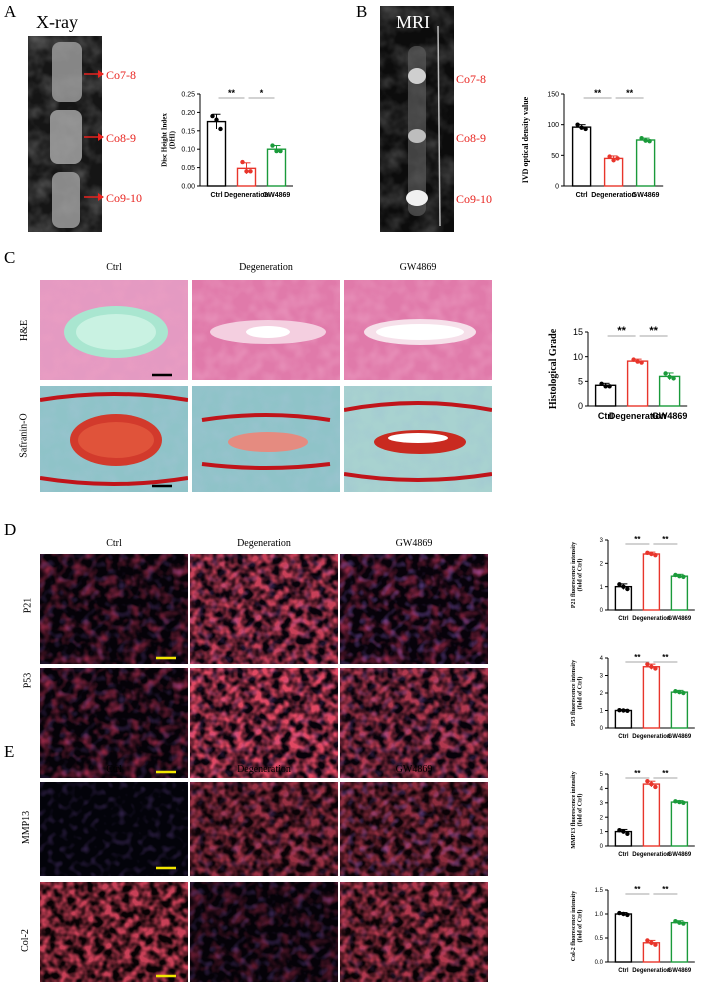 The height and width of the screenshot is (991, 727). I want to click on xray-label-co78: Co7-8, so click(121, 75).